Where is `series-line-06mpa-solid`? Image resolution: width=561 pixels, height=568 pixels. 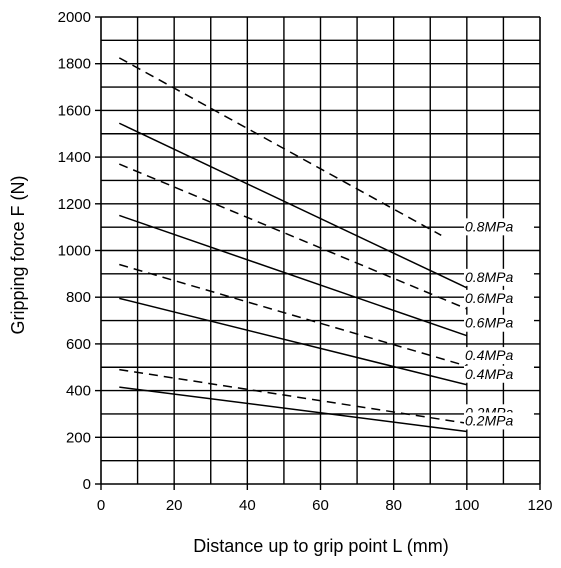
series-line-06mpa-solid is located at coordinates (293, 275).